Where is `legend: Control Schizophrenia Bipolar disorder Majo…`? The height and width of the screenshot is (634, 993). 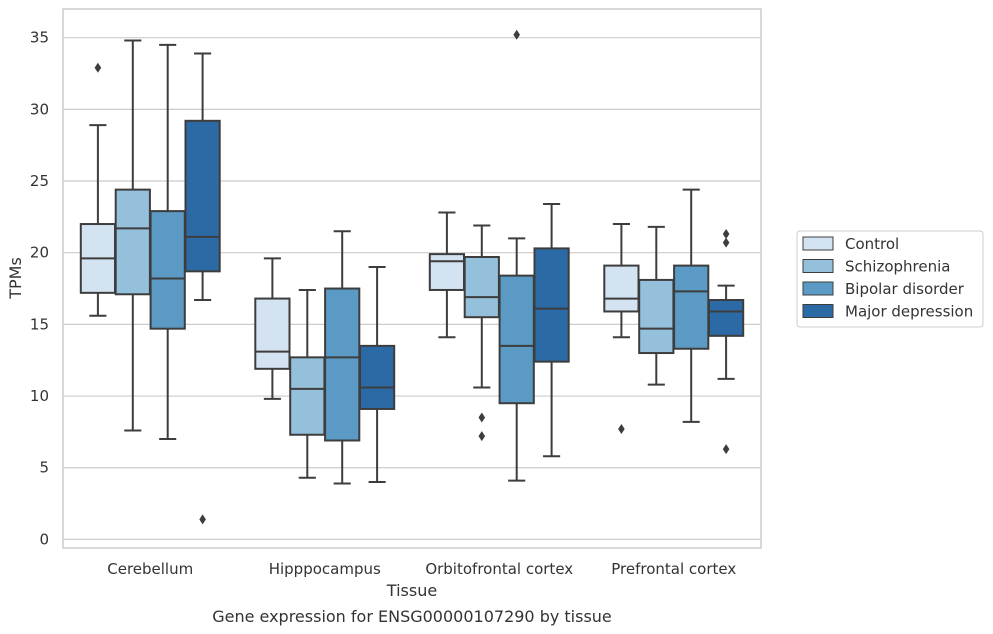
legend: Control Schizophrenia Bipolar disorder Majo… is located at coordinates (890, 279).